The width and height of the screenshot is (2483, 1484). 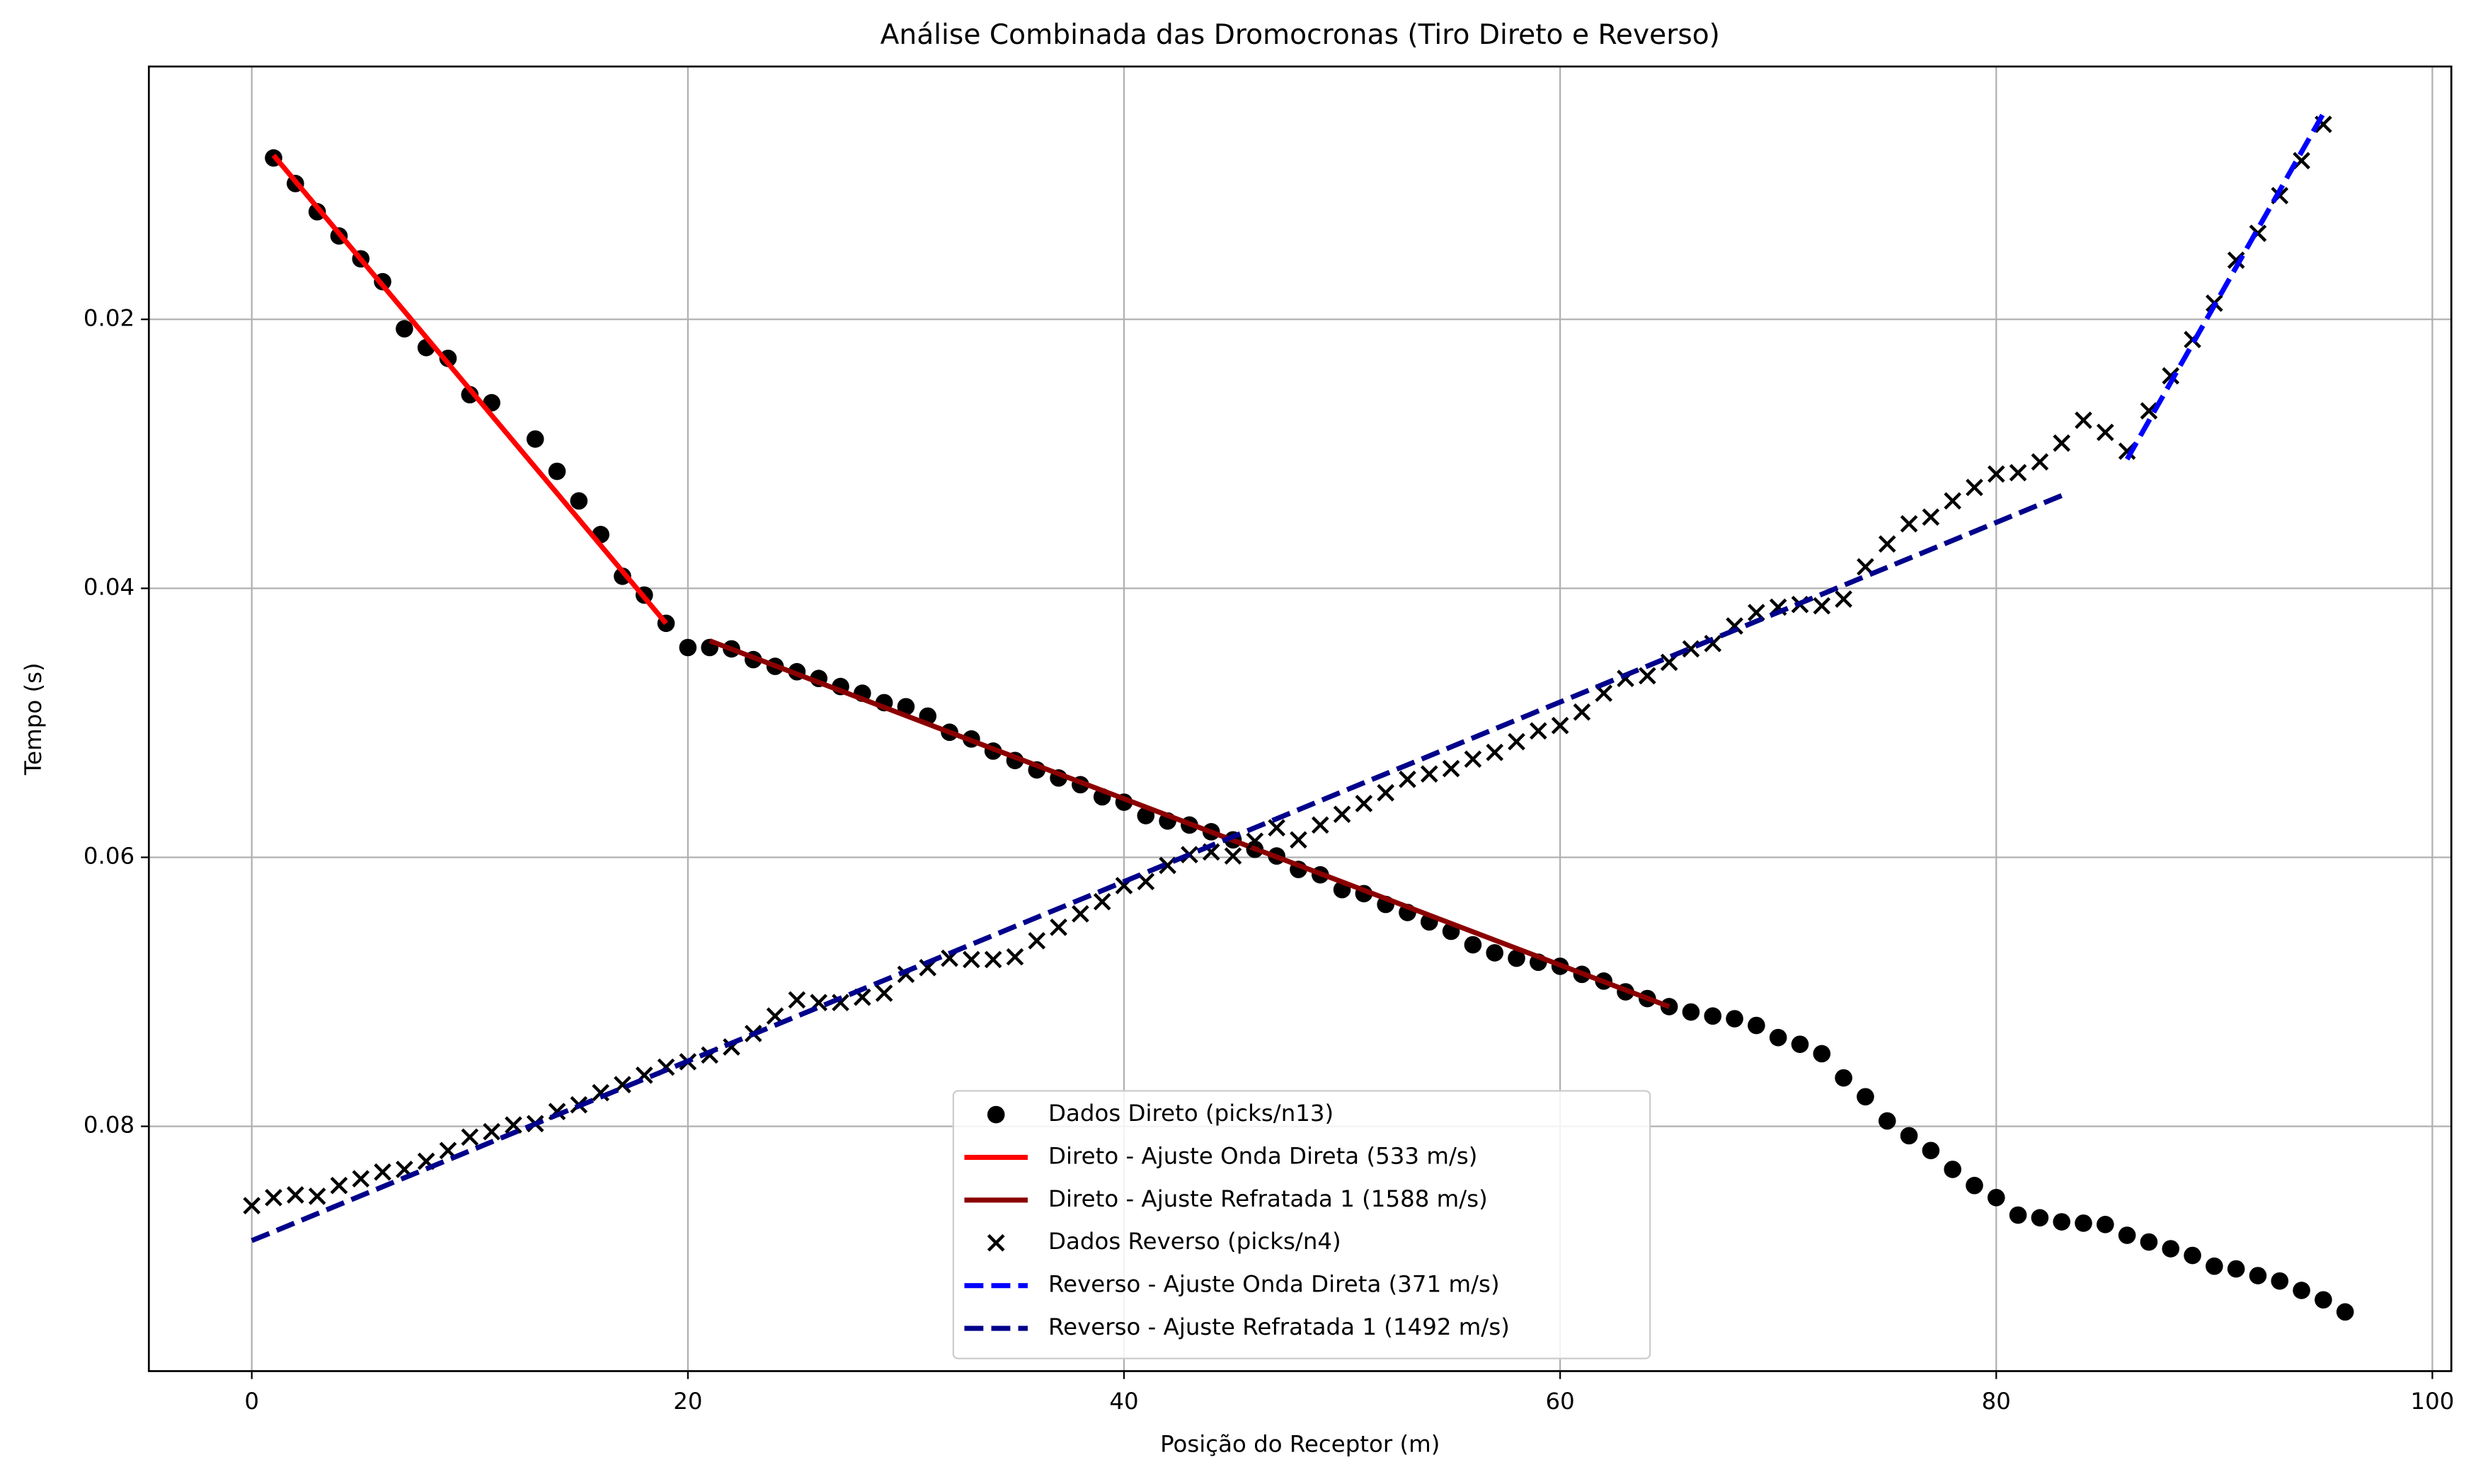 What do you see at coordinates (109, 586) in the screenshot?
I see `y-tick-label: 0.04` at bounding box center [109, 586].